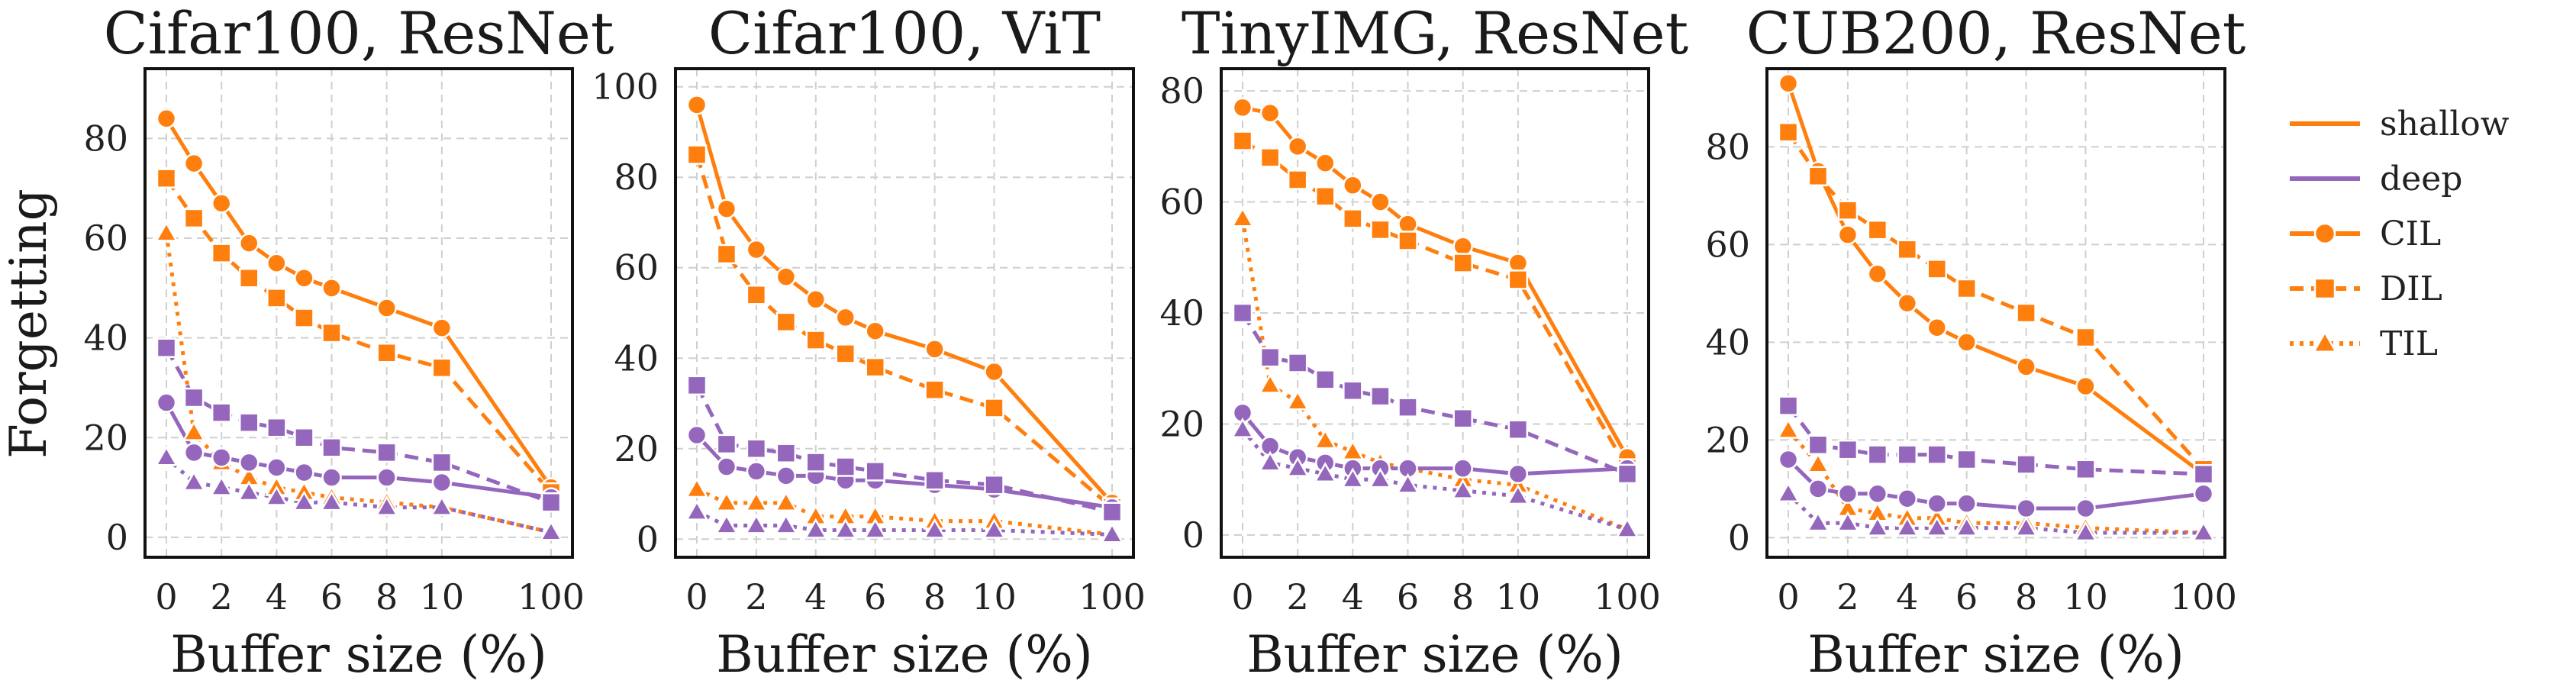 The image size is (2576, 687). I want to click on y-tick-label: 60, so click(1181, 202).